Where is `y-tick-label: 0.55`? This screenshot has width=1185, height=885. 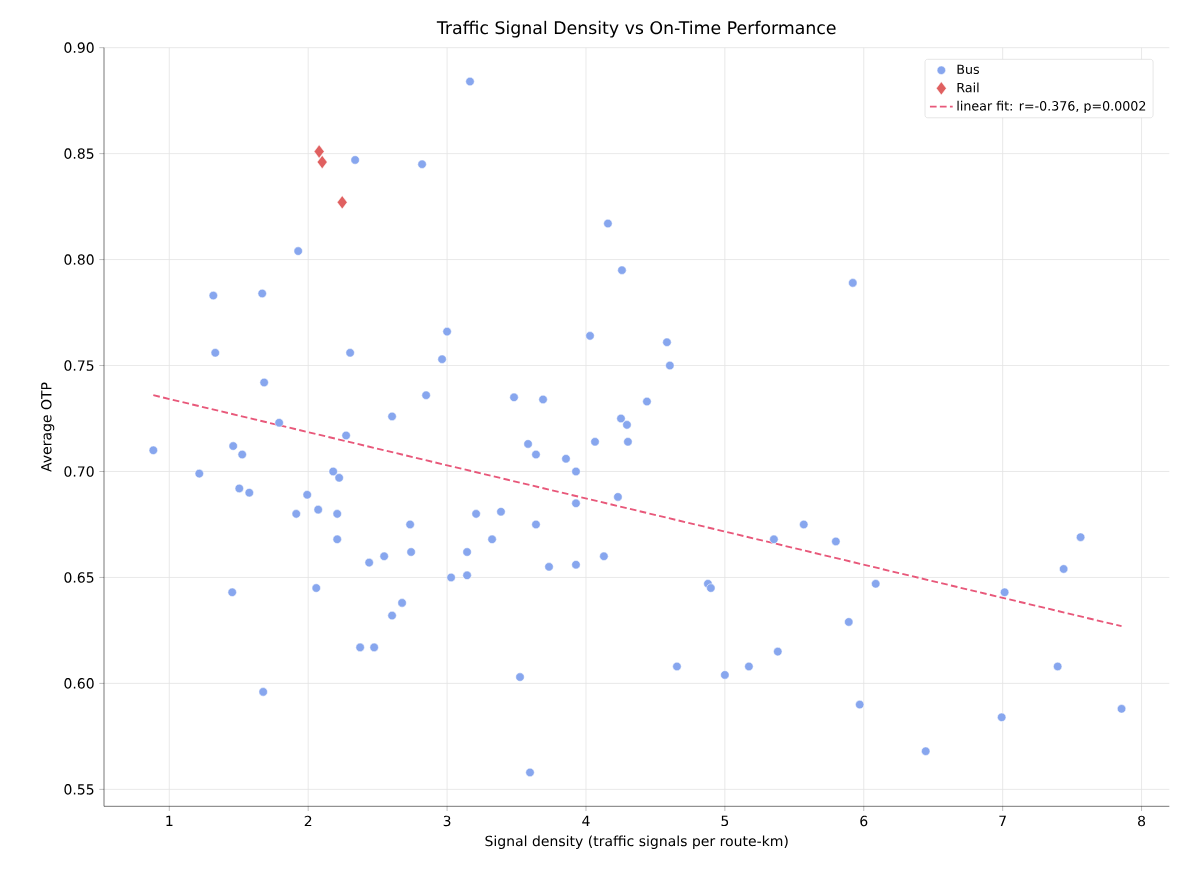
y-tick-label: 0.55 is located at coordinates (79, 789).